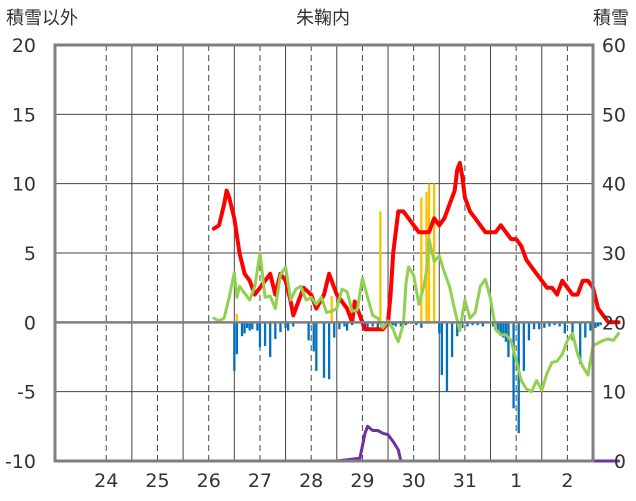 This screenshot has width=636, height=501. What do you see at coordinates (30, 254) in the screenshot?
I see `left-tick-label: 5` at bounding box center [30, 254].